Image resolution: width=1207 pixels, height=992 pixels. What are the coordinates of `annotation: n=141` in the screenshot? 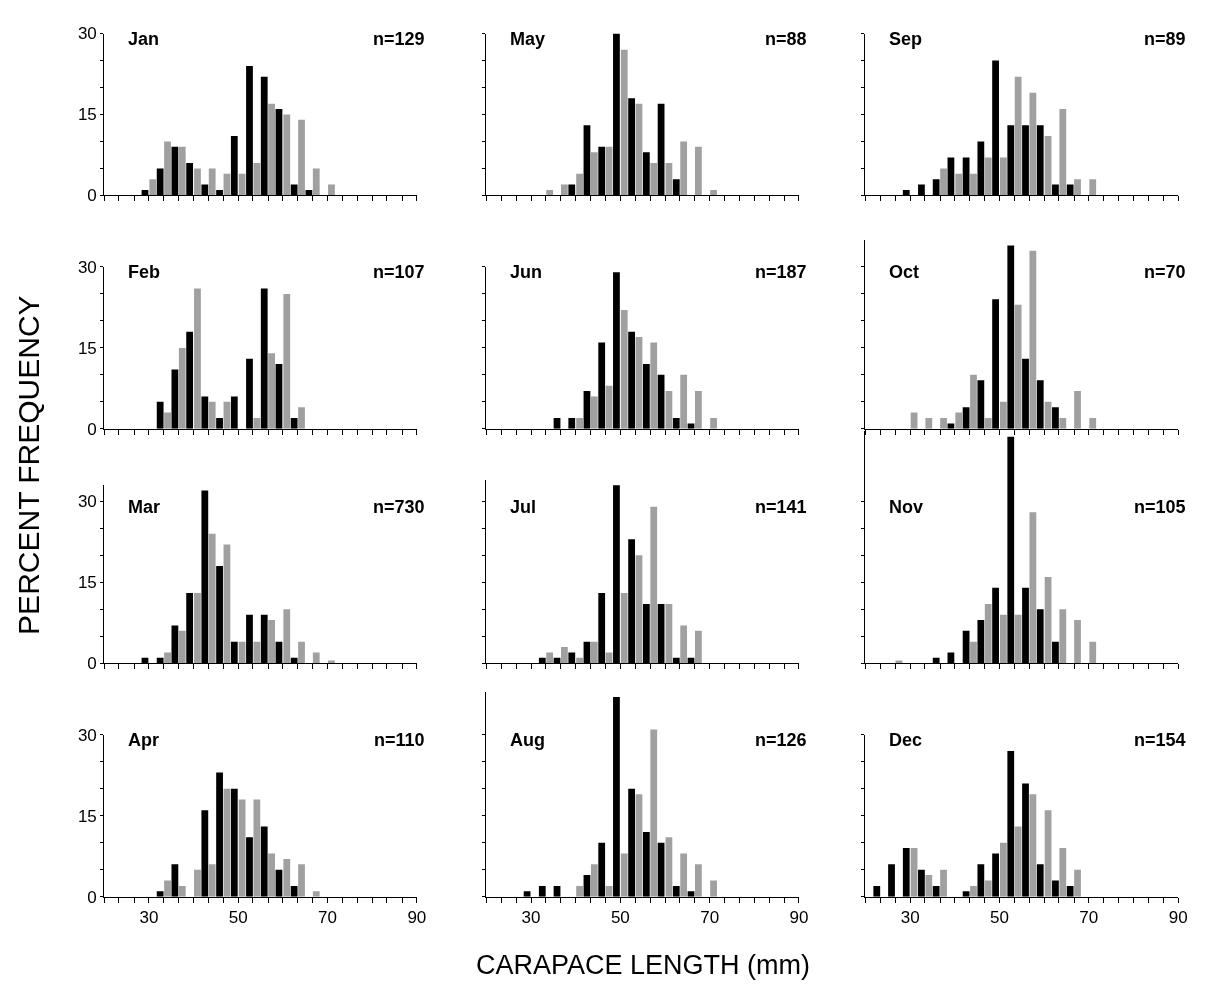 It's located at (781, 507).